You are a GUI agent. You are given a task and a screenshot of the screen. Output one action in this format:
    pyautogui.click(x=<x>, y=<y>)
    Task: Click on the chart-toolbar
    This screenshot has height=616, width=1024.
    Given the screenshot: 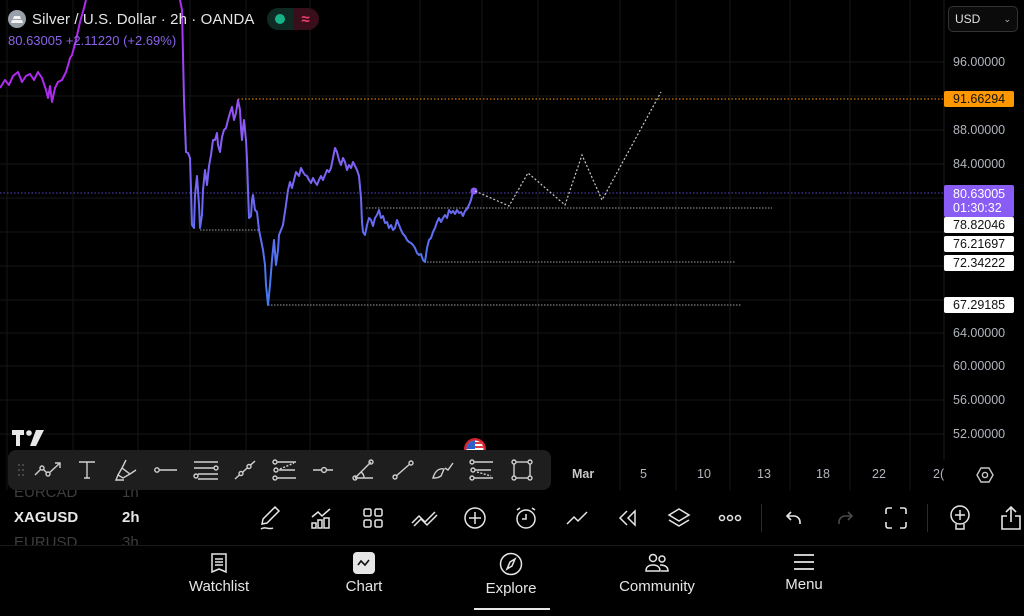 What is the action you would take?
    pyautogui.click(x=634, y=518)
    